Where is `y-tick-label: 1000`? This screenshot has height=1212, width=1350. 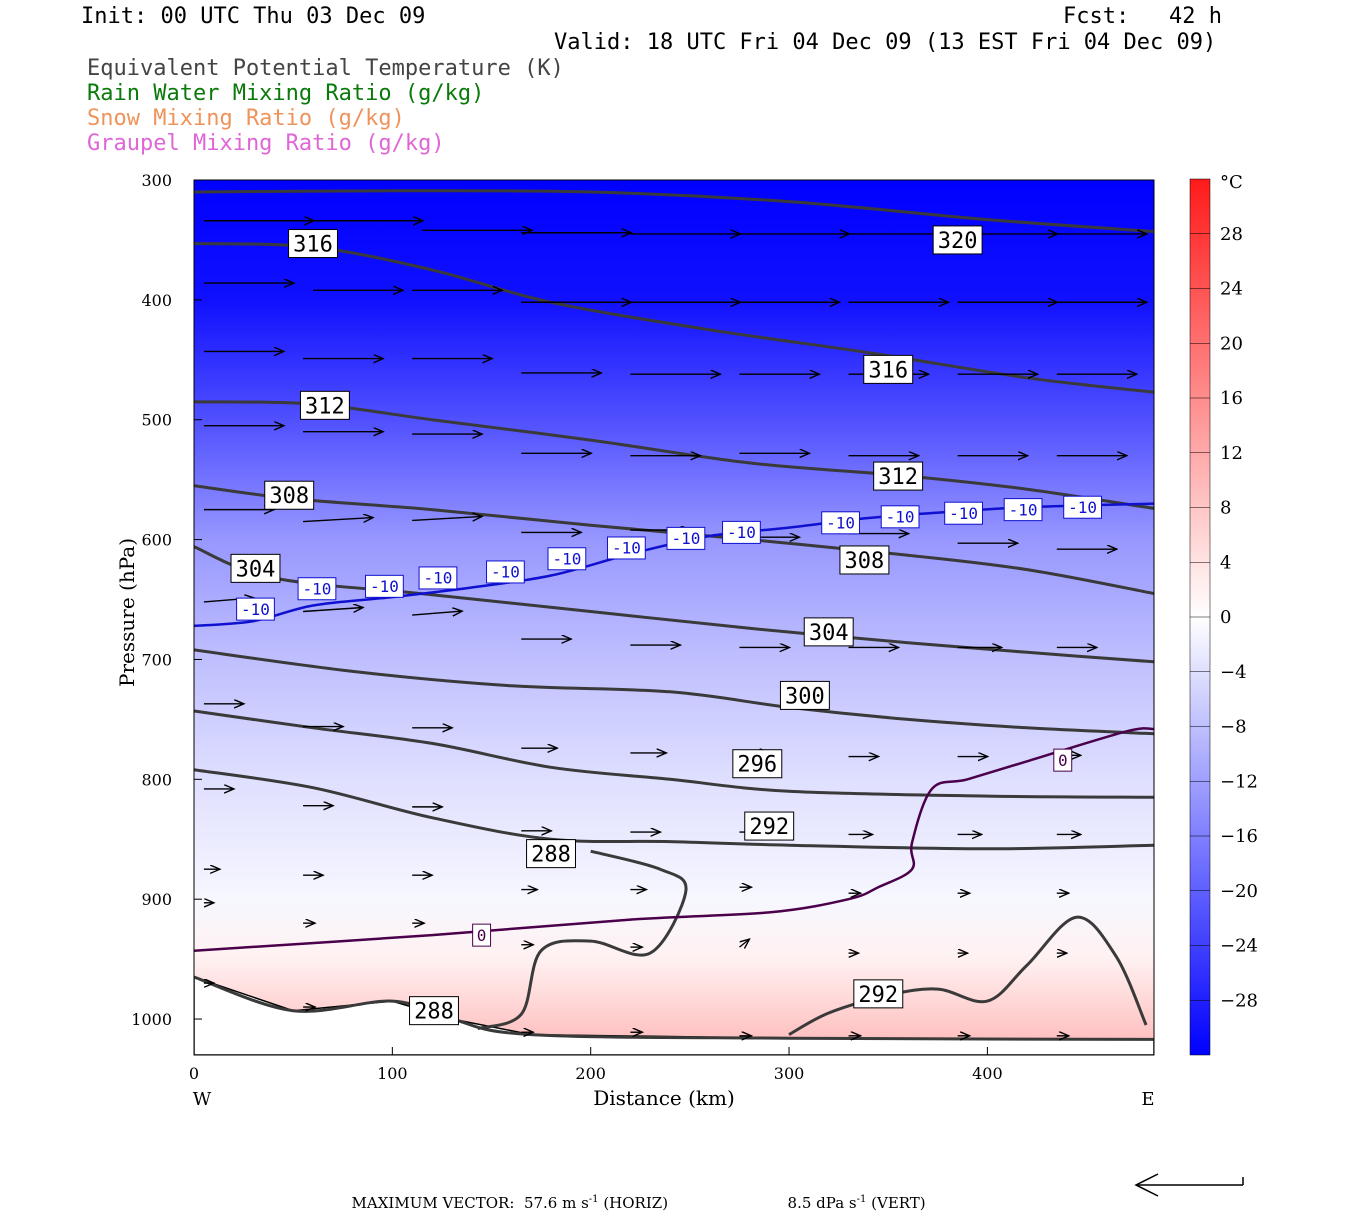
y-tick-label: 1000 is located at coordinates (151, 1019).